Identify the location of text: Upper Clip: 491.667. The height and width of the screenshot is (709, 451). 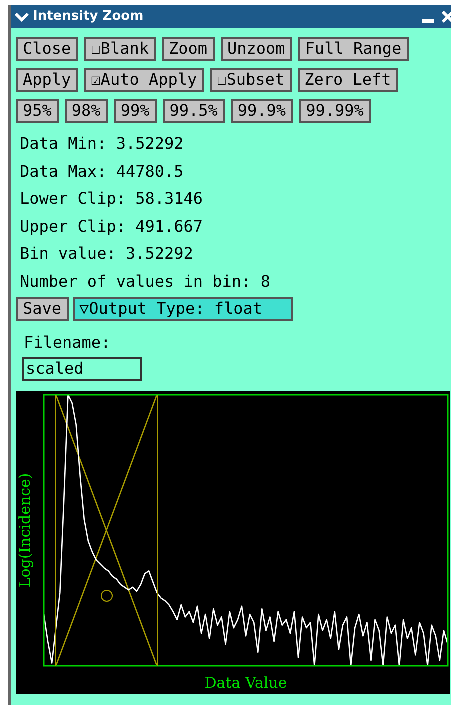
(111, 227).